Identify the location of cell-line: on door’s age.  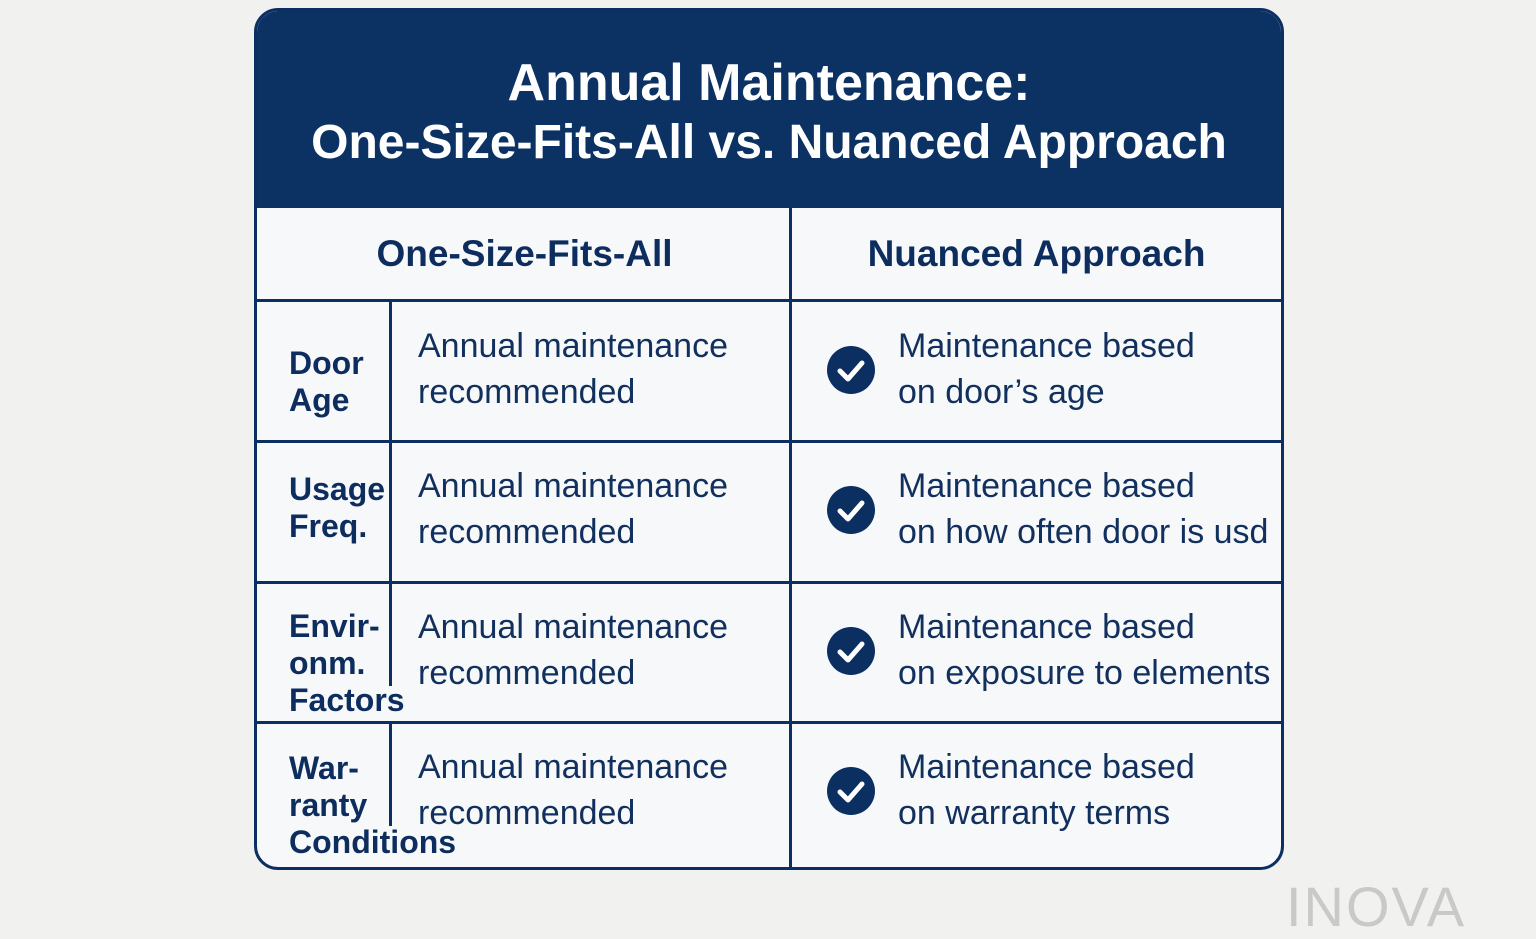
(1001, 392).